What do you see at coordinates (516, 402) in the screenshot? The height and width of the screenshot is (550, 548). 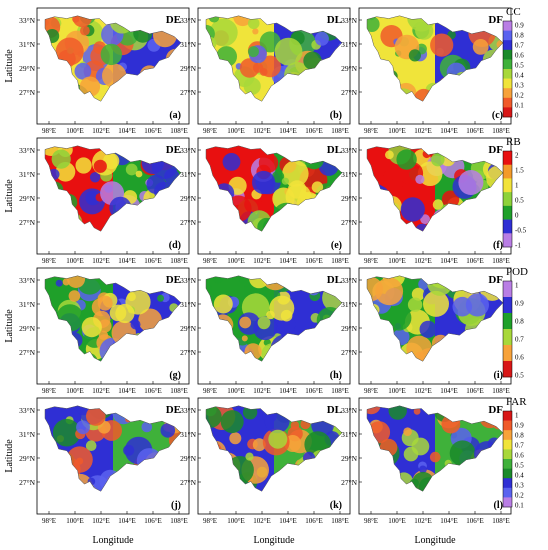 I see `colorbar-title: FAR` at bounding box center [516, 402].